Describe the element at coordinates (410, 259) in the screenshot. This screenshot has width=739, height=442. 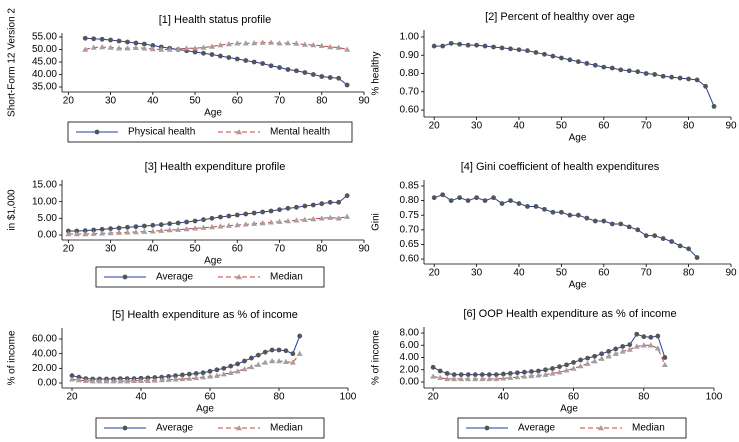
I see `y-tick-label: 0.60` at that location.